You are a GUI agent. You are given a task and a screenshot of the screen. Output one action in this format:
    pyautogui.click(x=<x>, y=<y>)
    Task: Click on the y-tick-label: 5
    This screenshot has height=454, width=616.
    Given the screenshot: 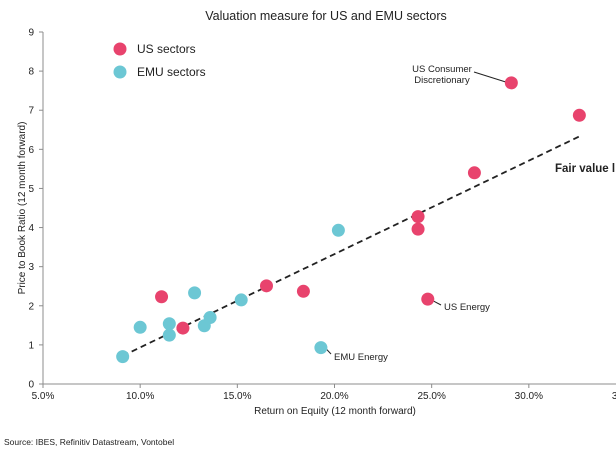 What is the action you would take?
    pyautogui.click(x=31, y=189)
    